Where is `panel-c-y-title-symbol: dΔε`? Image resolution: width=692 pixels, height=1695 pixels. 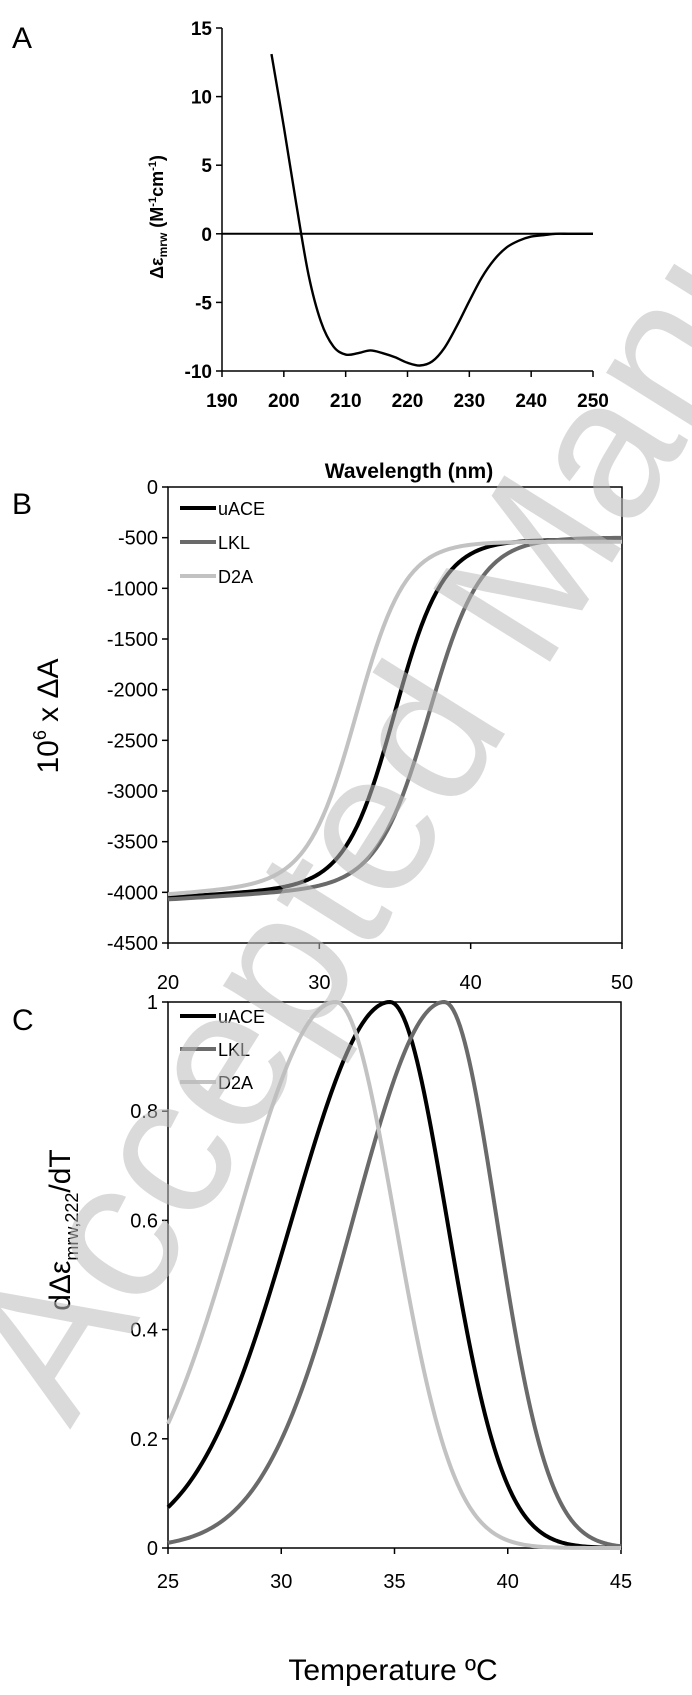
panel-c-y-title-symbol: dΔε is located at coordinates (60, 1286).